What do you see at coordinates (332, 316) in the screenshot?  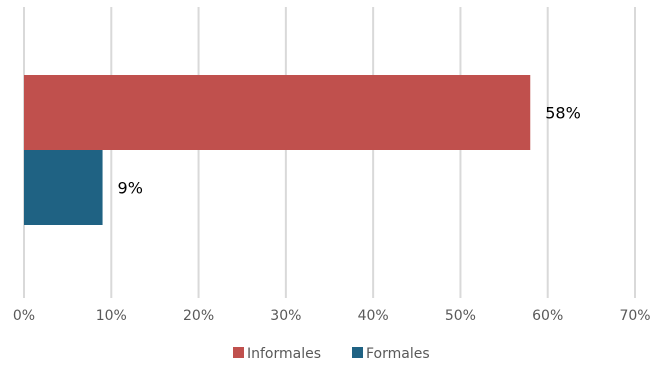 I see `x-axis-ticks: 0% 10% 20% 30% 40% 50% 60% 70%` at bounding box center [332, 316].